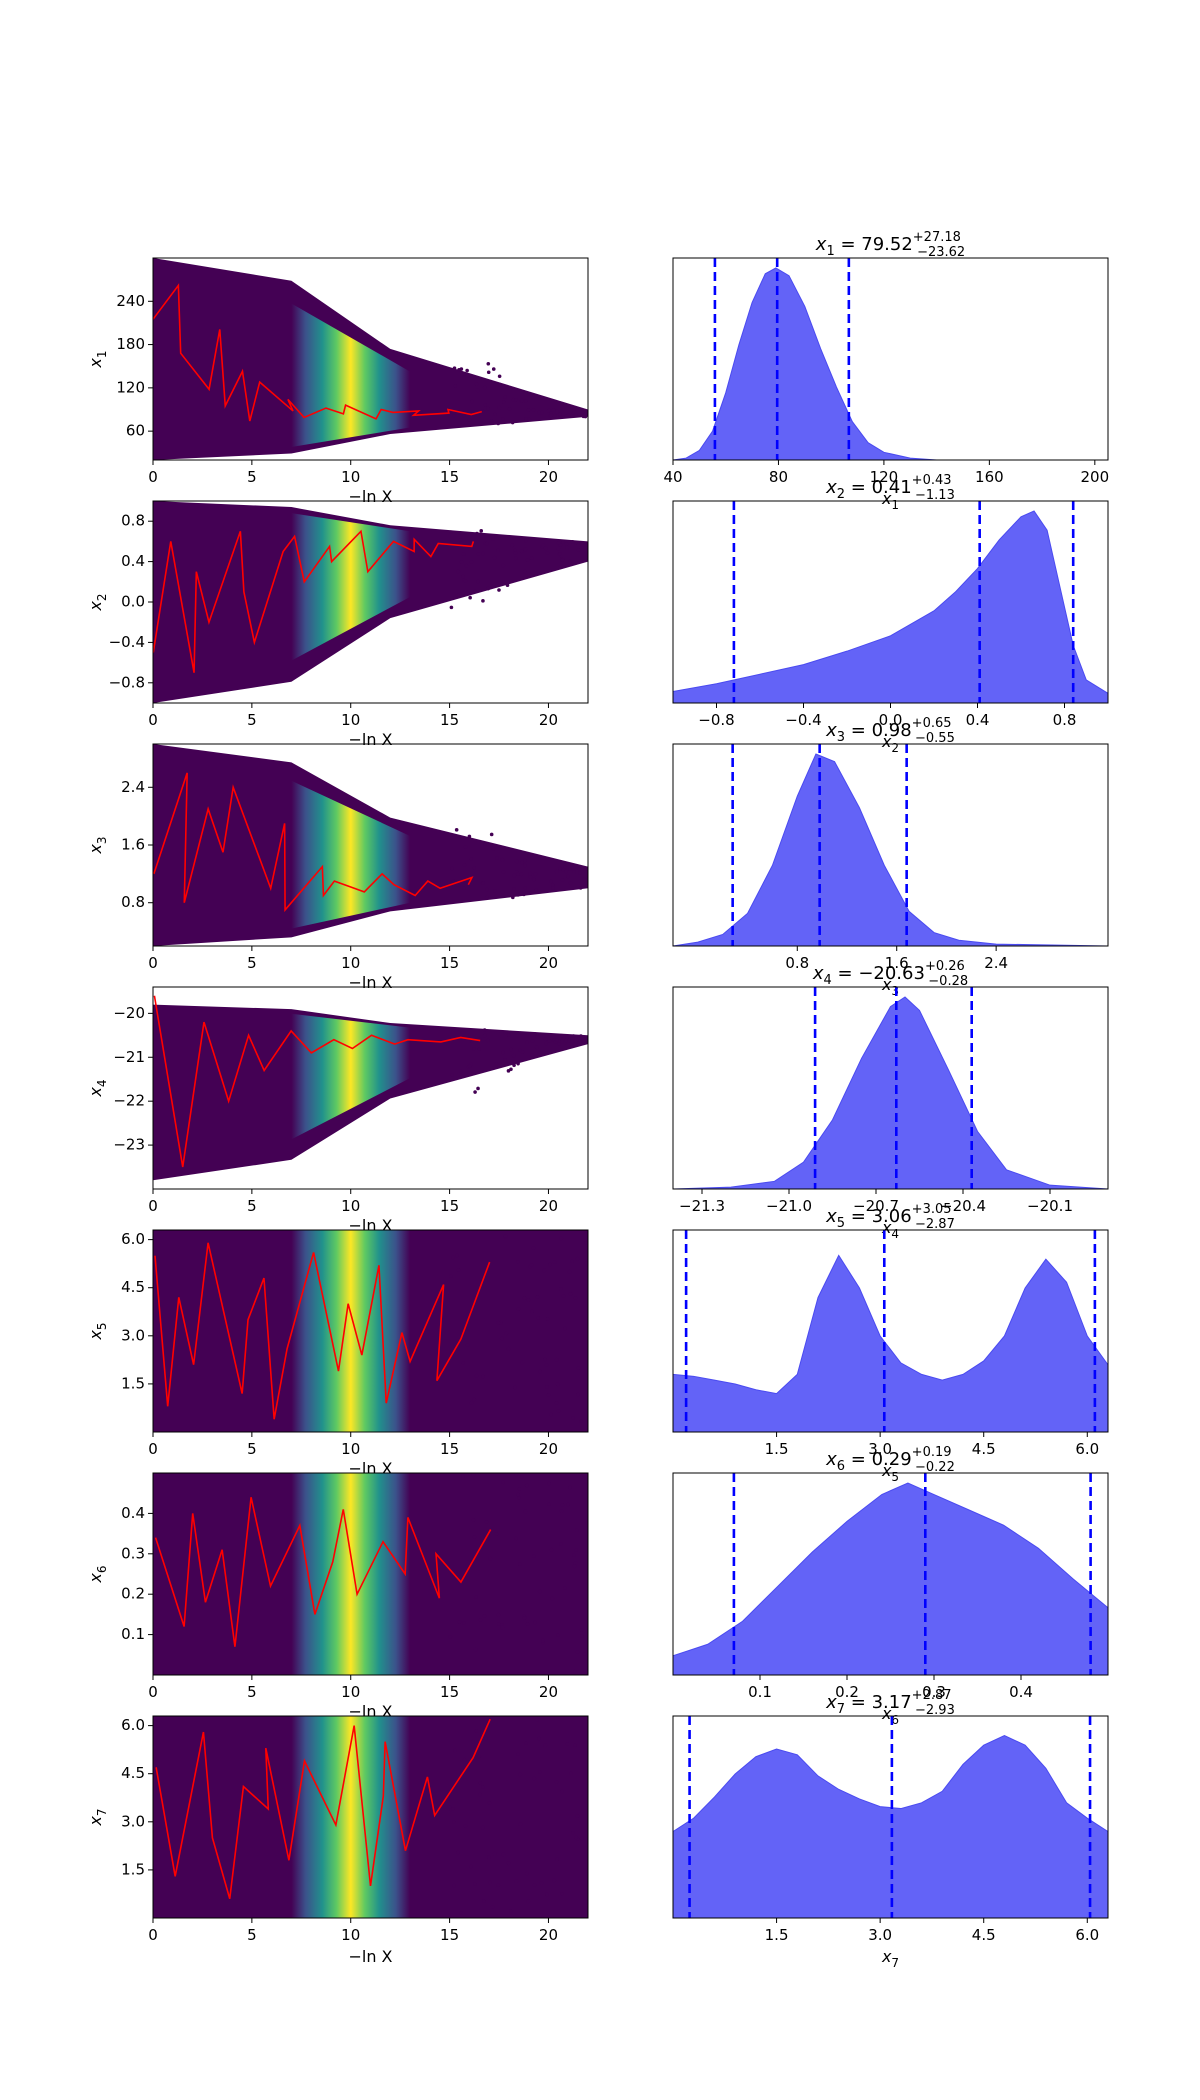  Describe the element at coordinates (97, 1088) in the screenshot. I see `y-axis-label: x4` at that location.